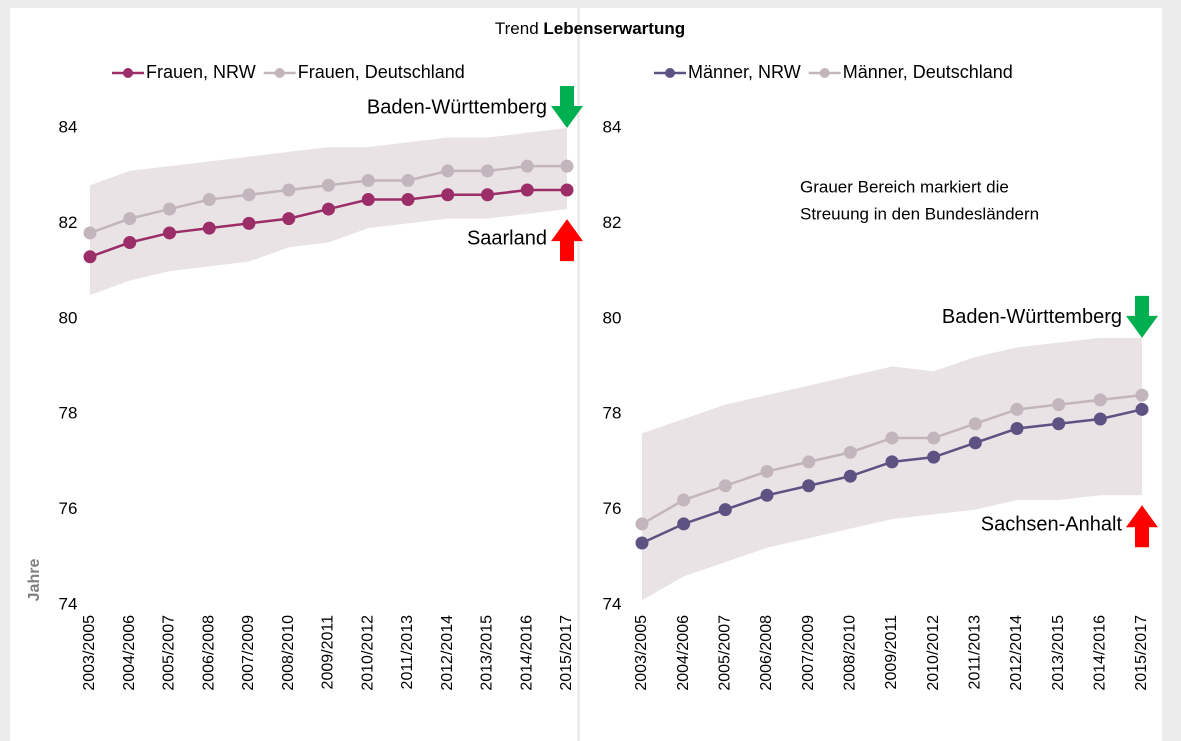 Image resolution: width=1181 pixels, height=741 pixels. I want to click on y-axis-label: Jahre, so click(34, 580).